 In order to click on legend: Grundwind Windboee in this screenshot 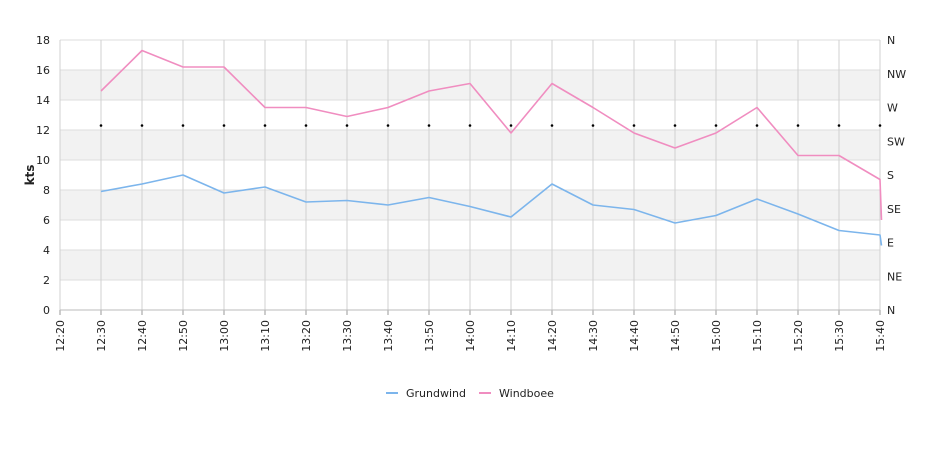, I will do `click(470, 393)`.